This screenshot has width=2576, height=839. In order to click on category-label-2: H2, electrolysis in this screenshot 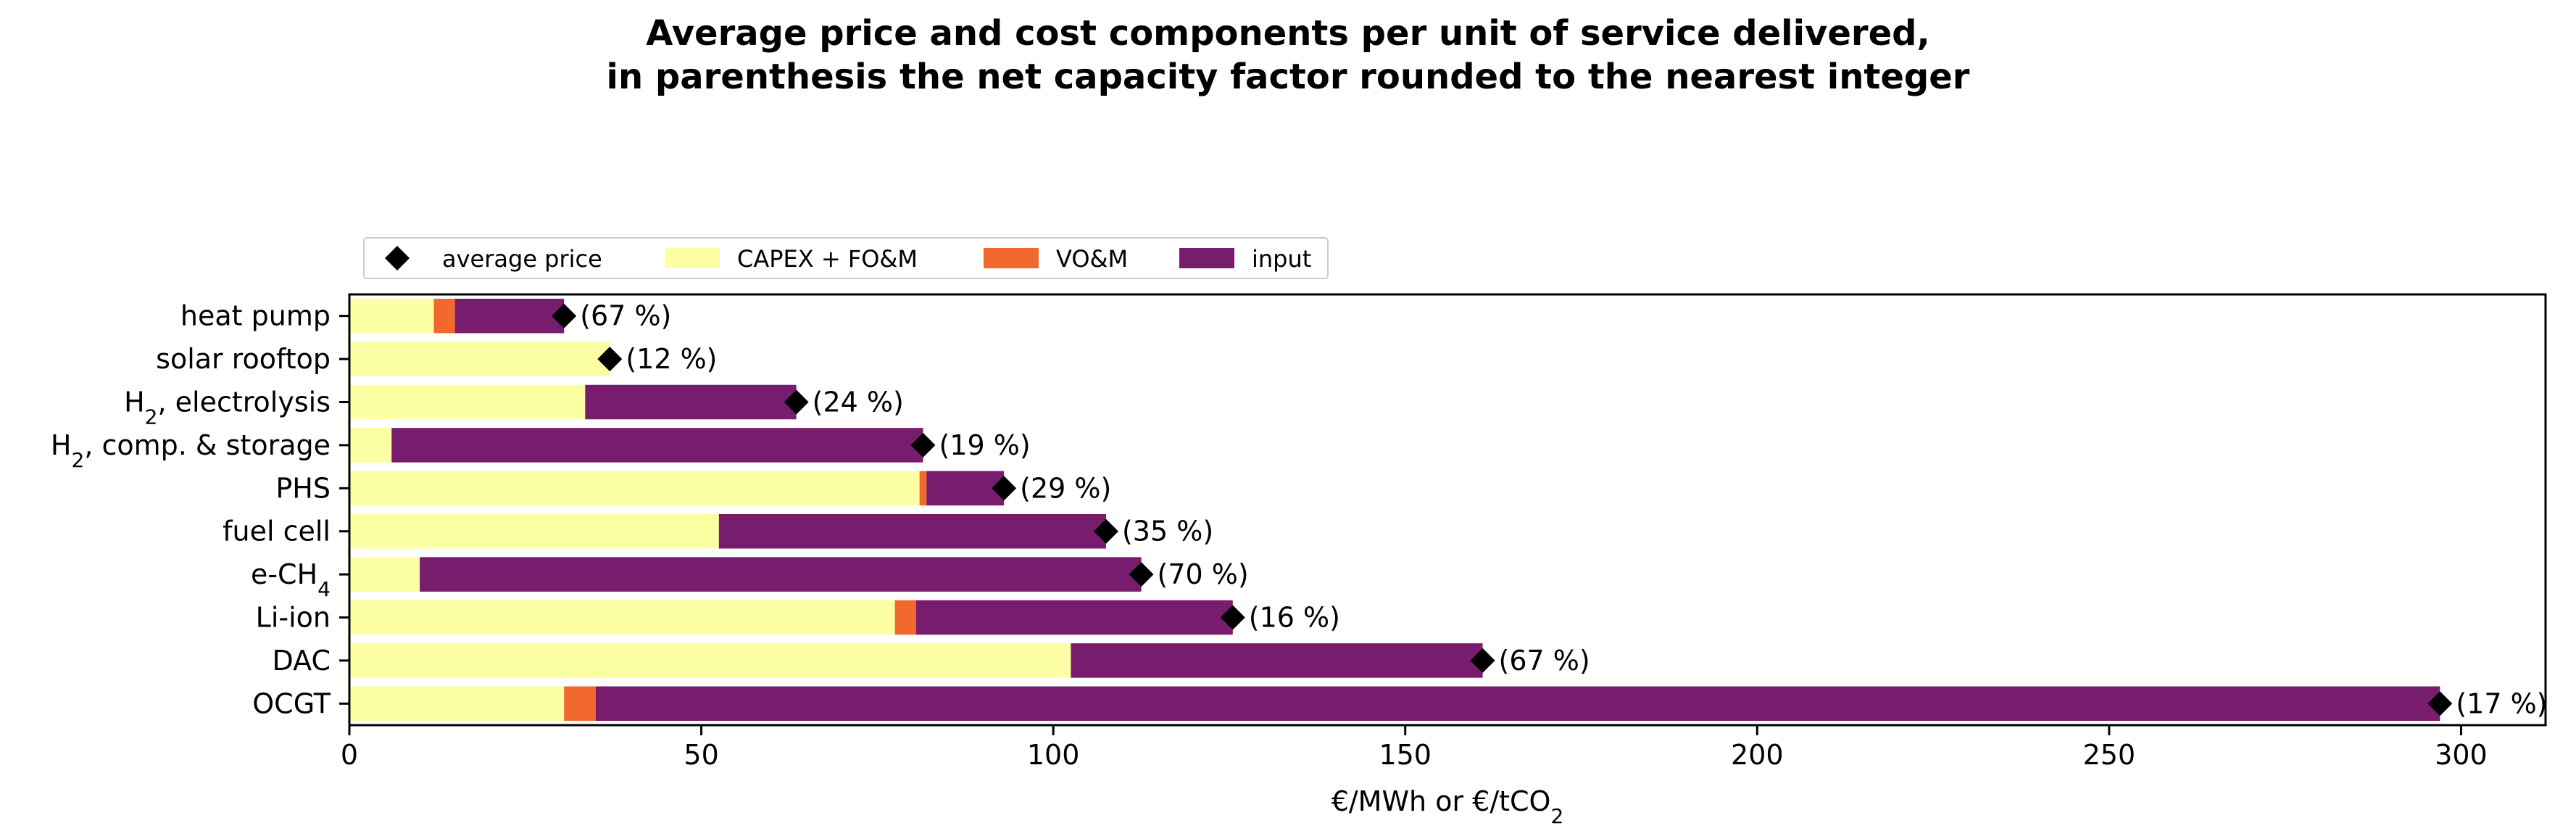, I will do `click(227, 408)`.